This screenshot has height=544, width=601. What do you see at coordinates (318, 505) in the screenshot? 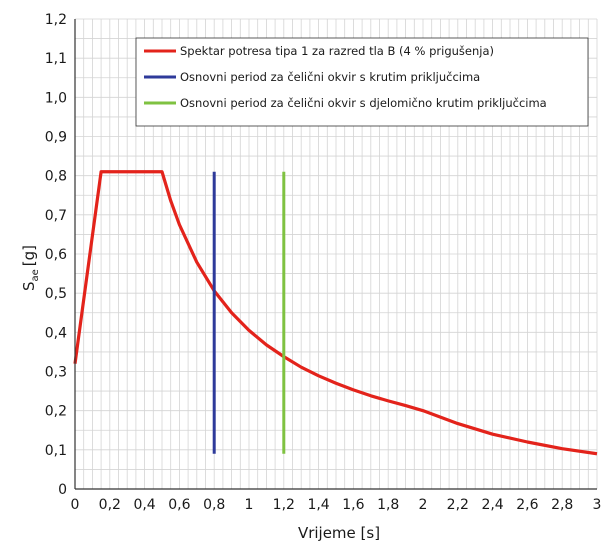
I see `x-tick-label: 1,4` at bounding box center [318, 505].